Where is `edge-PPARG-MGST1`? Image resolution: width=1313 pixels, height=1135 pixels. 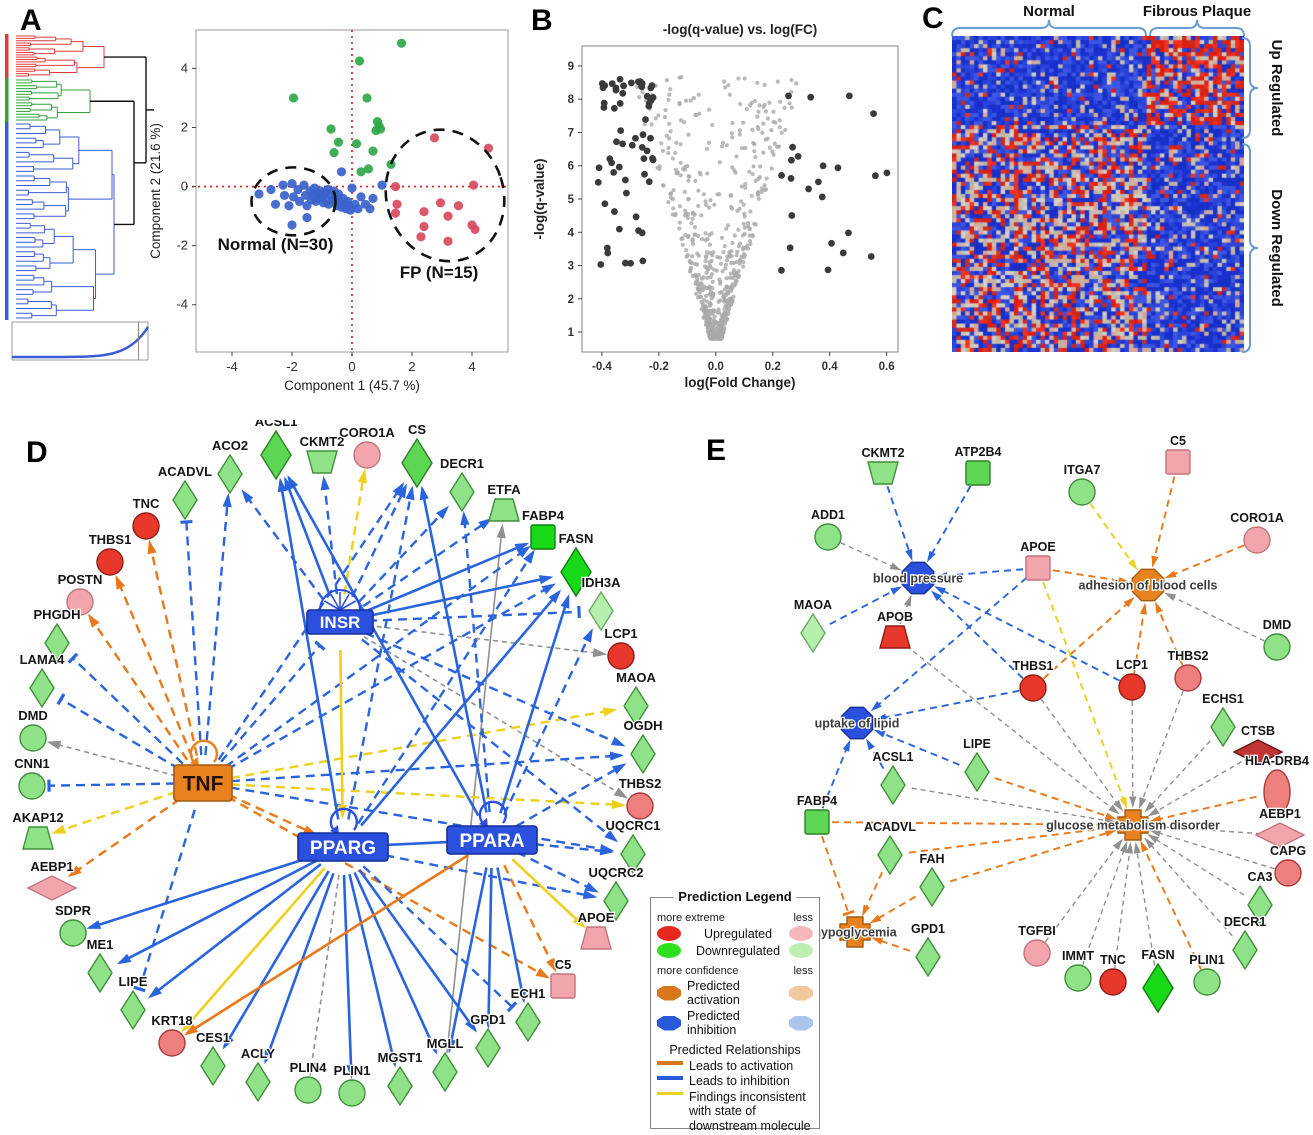 edge-PPARG-MGST1 is located at coordinates (372, 970).